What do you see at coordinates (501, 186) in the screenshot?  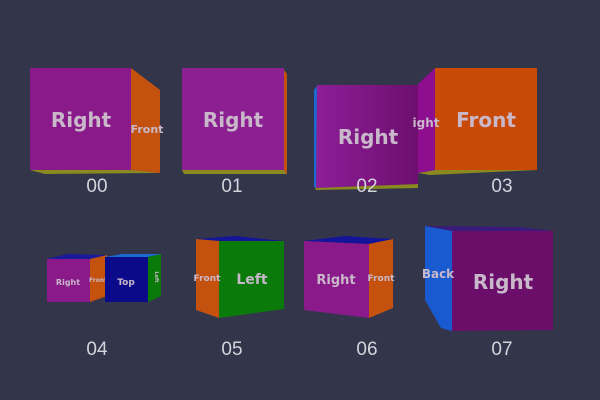 I see `cube-caption: 03` at bounding box center [501, 186].